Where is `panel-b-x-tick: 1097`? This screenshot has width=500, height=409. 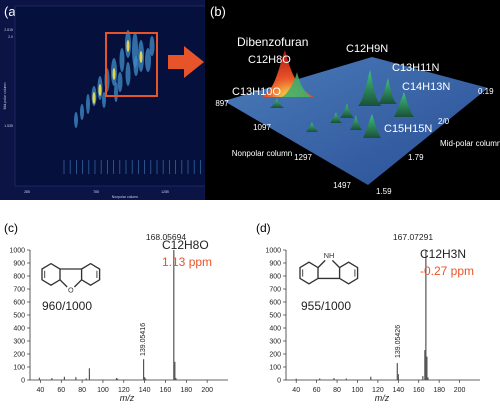
panel-b-x-tick: 1097 is located at coordinates (262, 127).